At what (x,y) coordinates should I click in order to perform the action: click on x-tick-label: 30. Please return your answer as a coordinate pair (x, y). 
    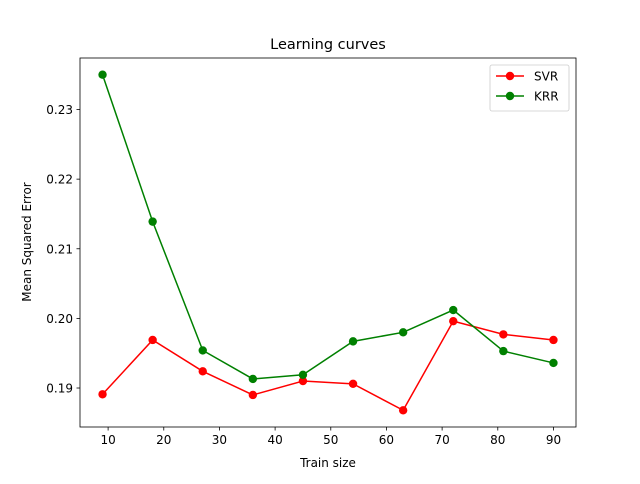
    Looking at the image, I should click on (219, 440).